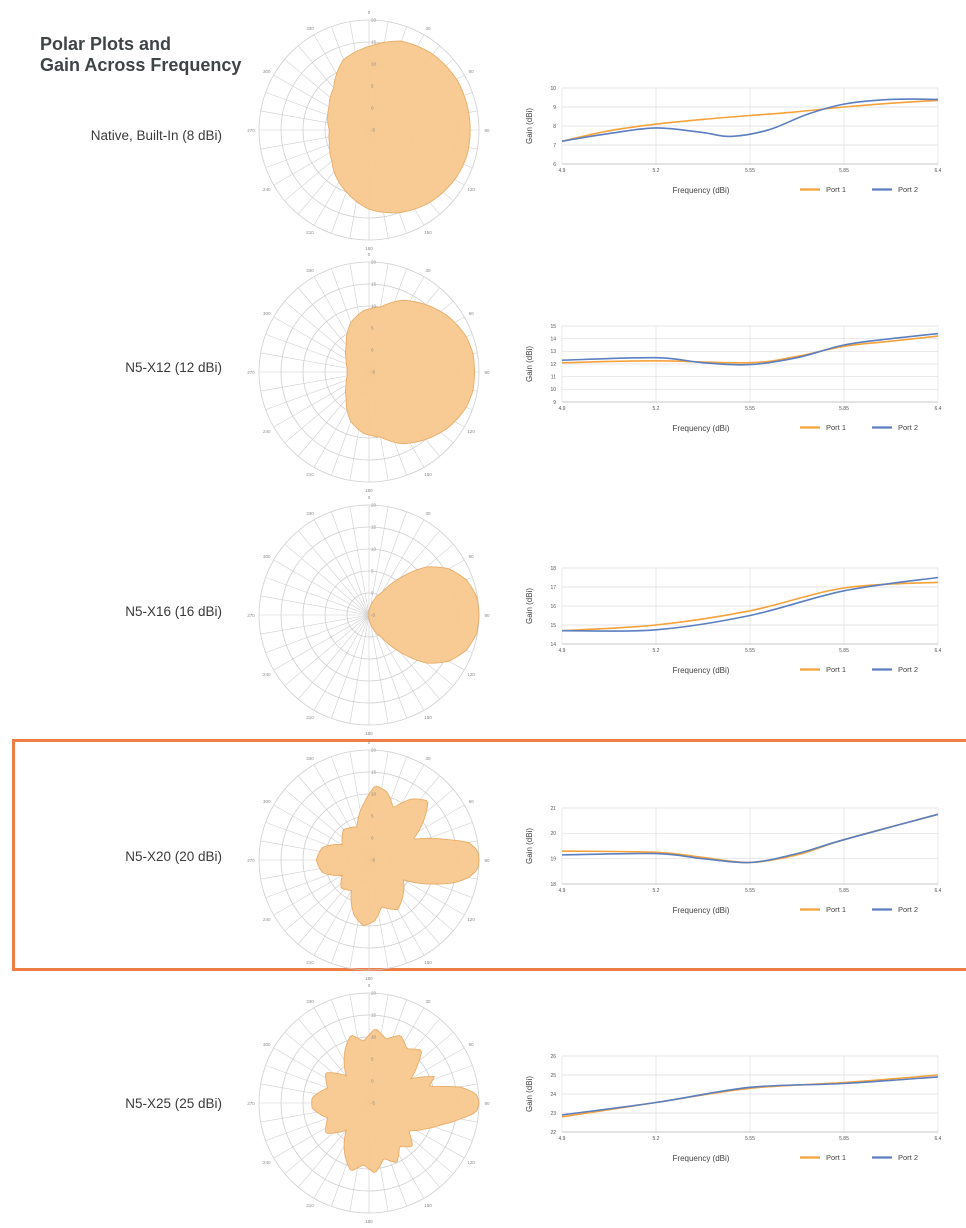  What do you see at coordinates (750, 1096) in the screenshot?
I see `gain-series-2-line` at bounding box center [750, 1096].